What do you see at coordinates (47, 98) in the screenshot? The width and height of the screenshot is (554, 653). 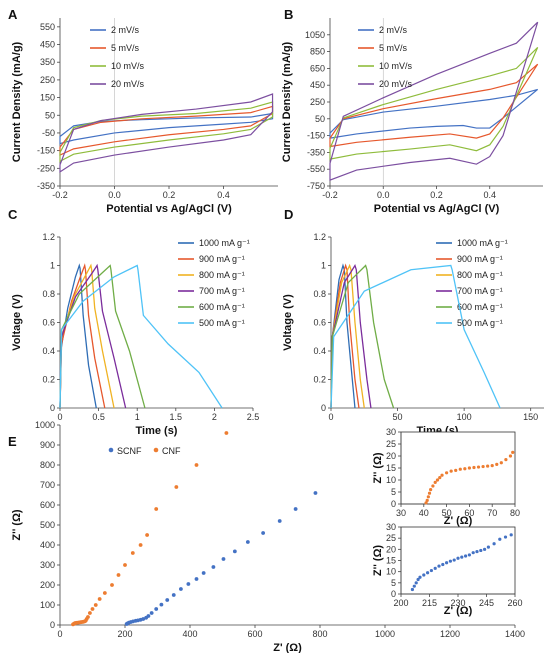 I see `y-tick-label: 150` at bounding box center [47, 98].